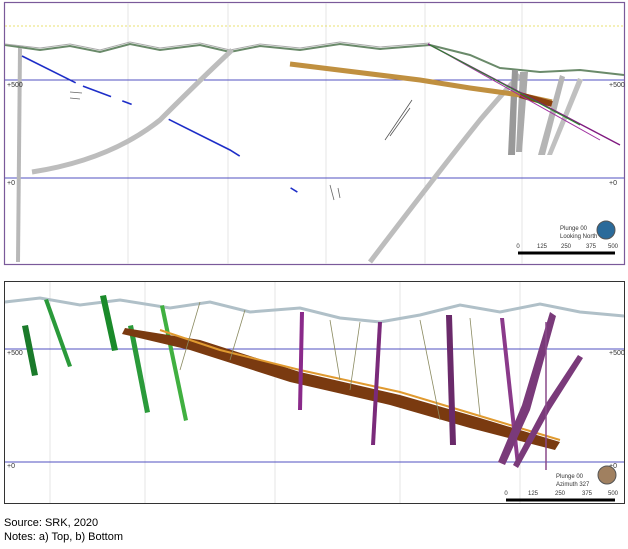 This screenshot has width=628, height=549. What do you see at coordinates (63, 537) in the screenshot?
I see `caption-notes: Notes: a) Top, b) Bottom` at bounding box center [63, 537].